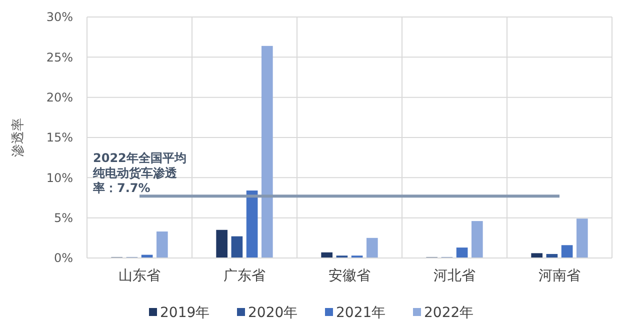 The image size is (630, 334). Describe the element at coordinates (63, 258) in the screenshot. I see `y-tick-label: 0%` at that location.